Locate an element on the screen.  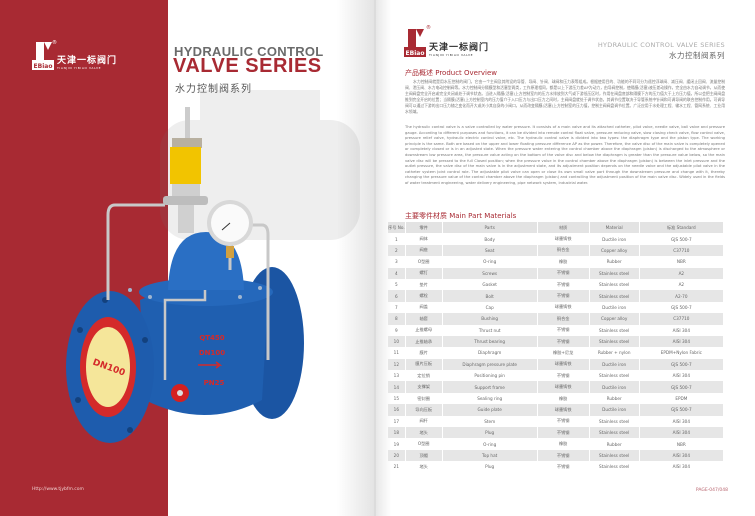
col-material-en: Material is located at coordinates (614, 228).